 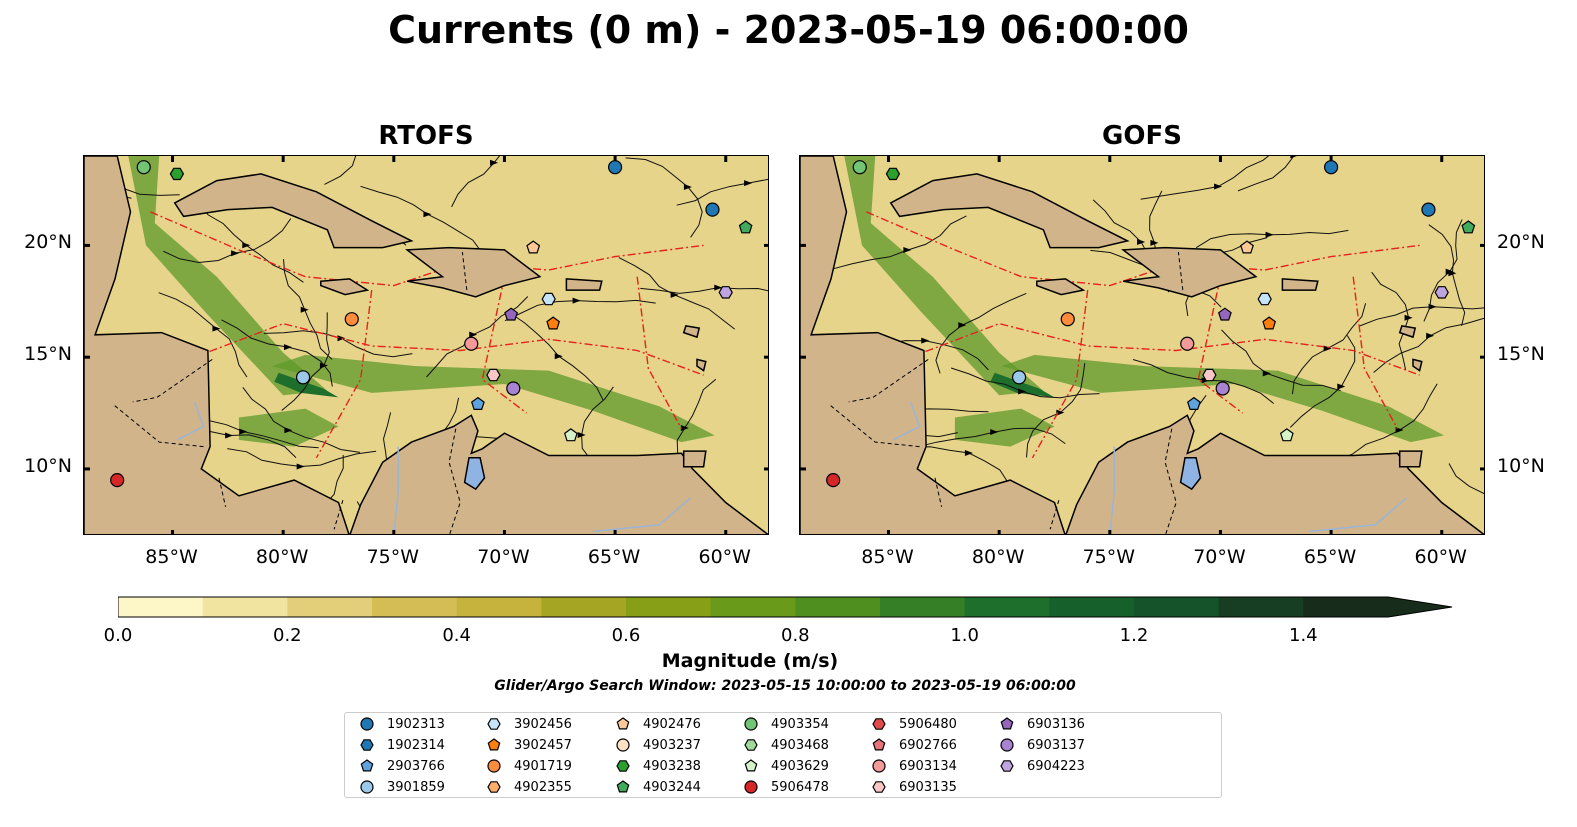 What do you see at coordinates (694, 459) in the screenshot?
I see `land-trinidad` at bounding box center [694, 459].